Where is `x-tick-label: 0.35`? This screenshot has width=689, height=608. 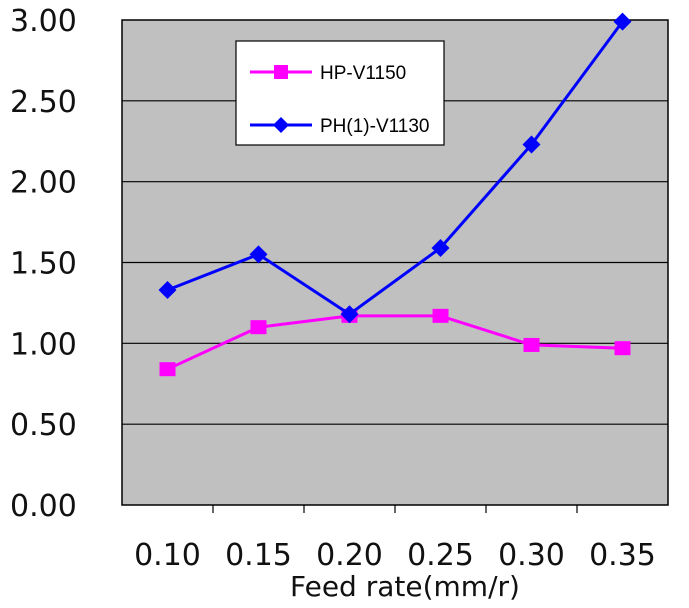 x-tick-label: 0.35 is located at coordinates (622, 555).